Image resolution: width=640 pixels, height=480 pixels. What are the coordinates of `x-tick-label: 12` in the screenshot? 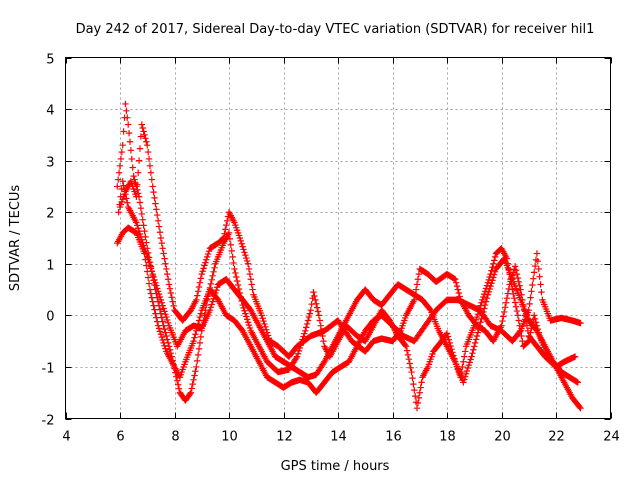 It's located at (284, 437).